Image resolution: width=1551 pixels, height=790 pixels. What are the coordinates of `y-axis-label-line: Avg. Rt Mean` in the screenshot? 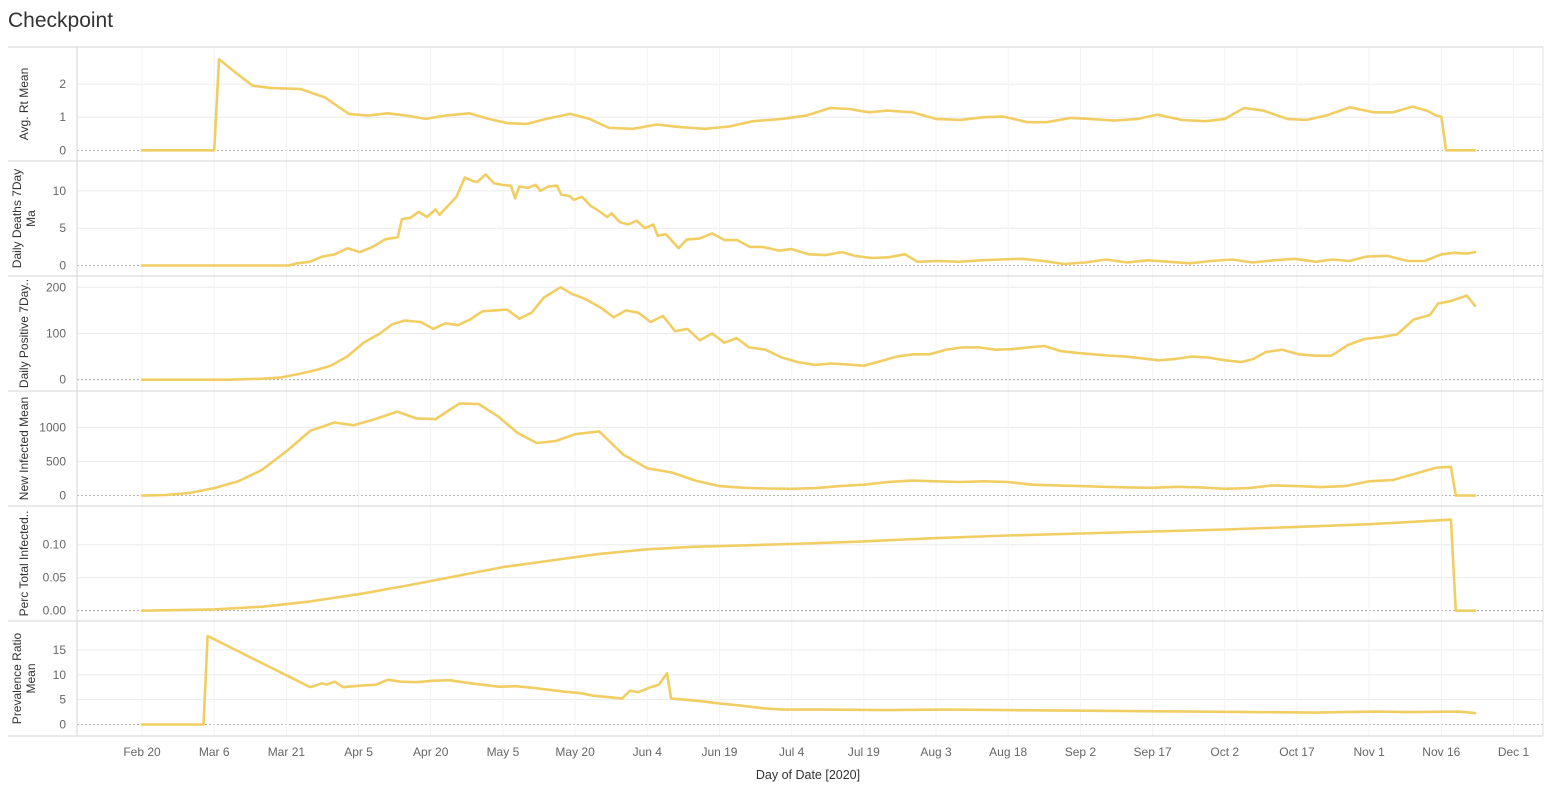 It's located at (24, 104).